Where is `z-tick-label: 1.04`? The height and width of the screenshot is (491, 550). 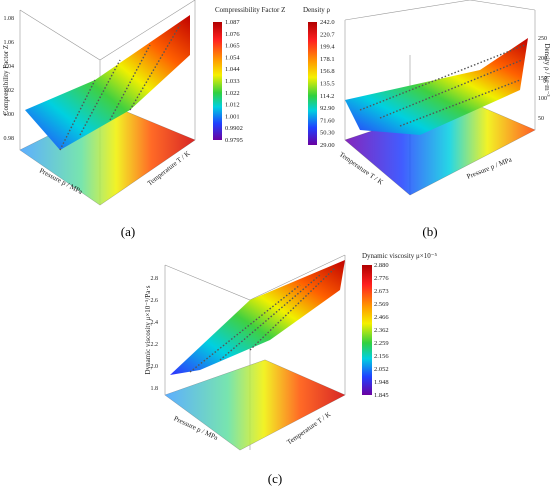 z-tick-label: 1.04 is located at coordinates (9, 67).